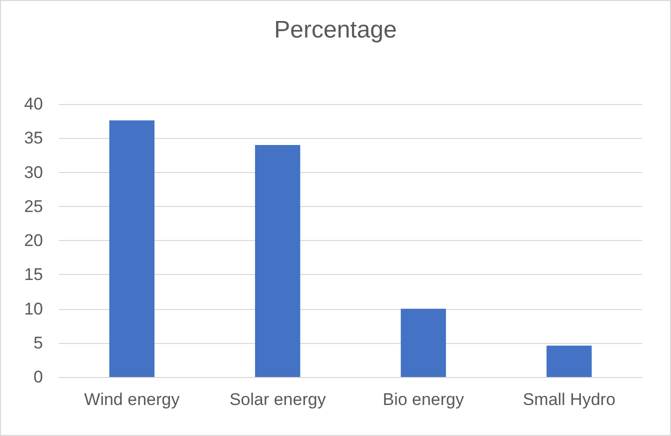 This screenshot has height=436, width=671. What do you see at coordinates (33, 138) in the screenshot?
I see `y-tick-label: 35` at bounding box center [33, 138].